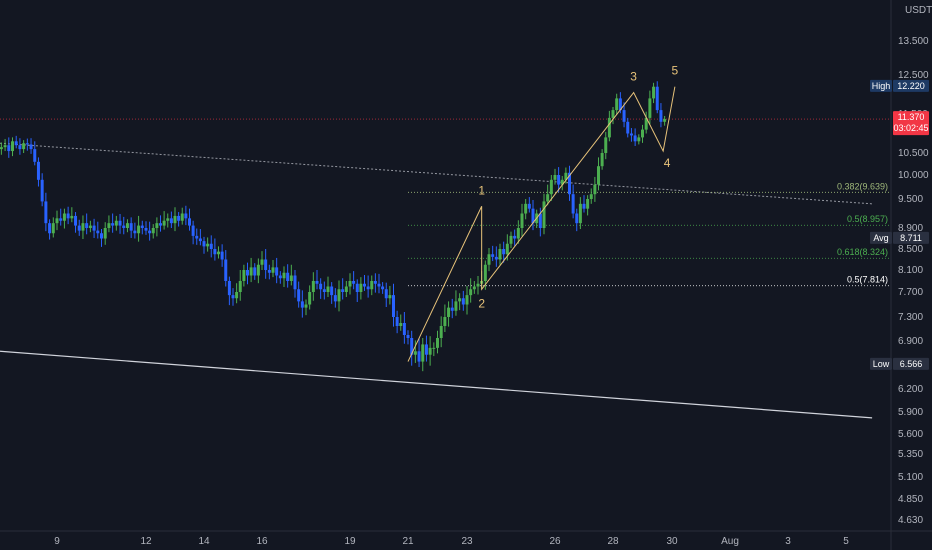  I want to click on time-tick-label: 9, so click(57, 541).